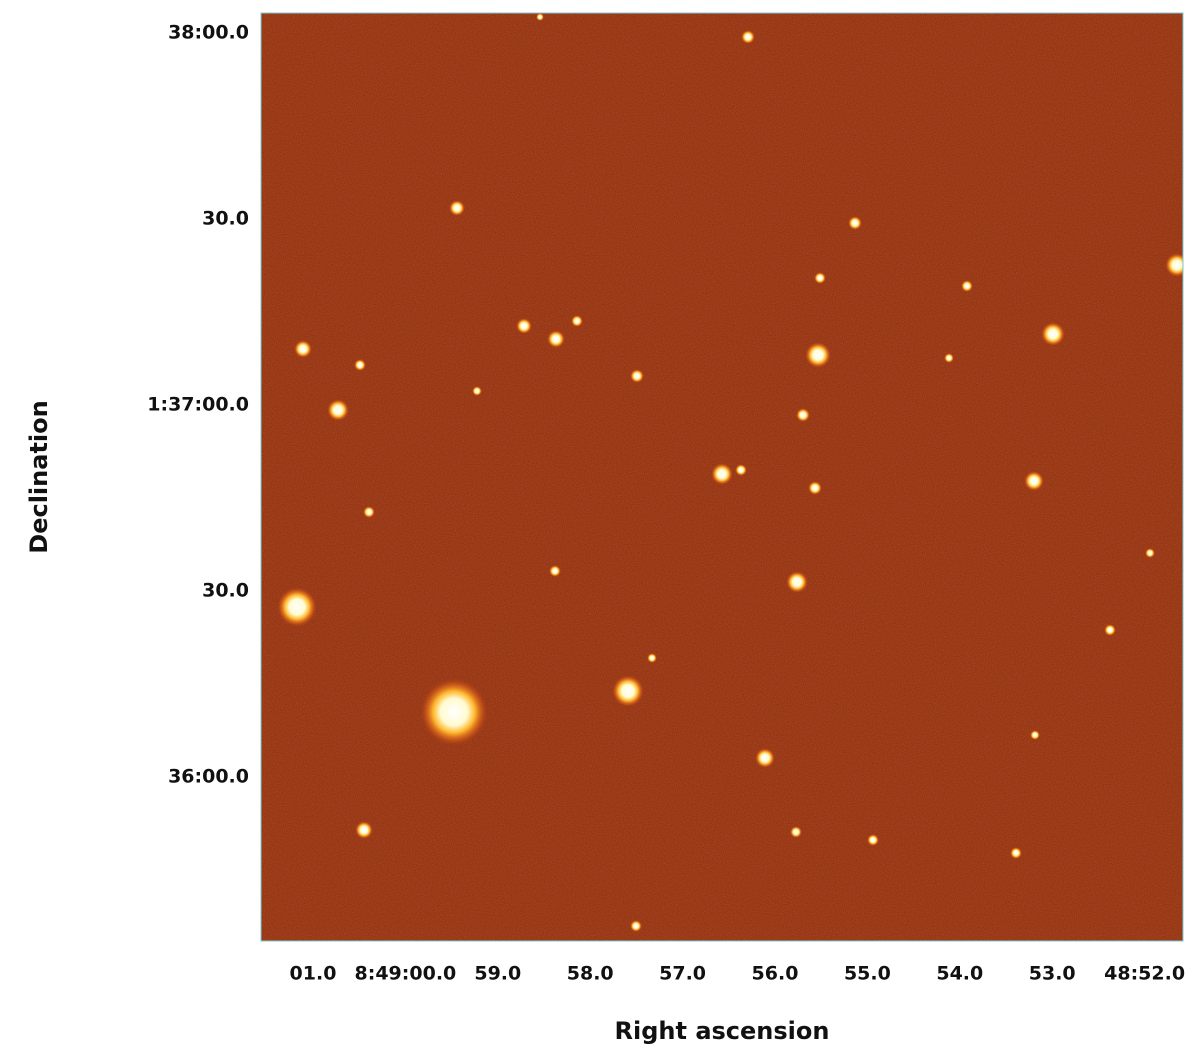 The image size is (1200, 1061). What do you see at coordinates (313, 974) in the screenshot?
I see `x-tick-label: 01.0` at bounding box center [313, 974].